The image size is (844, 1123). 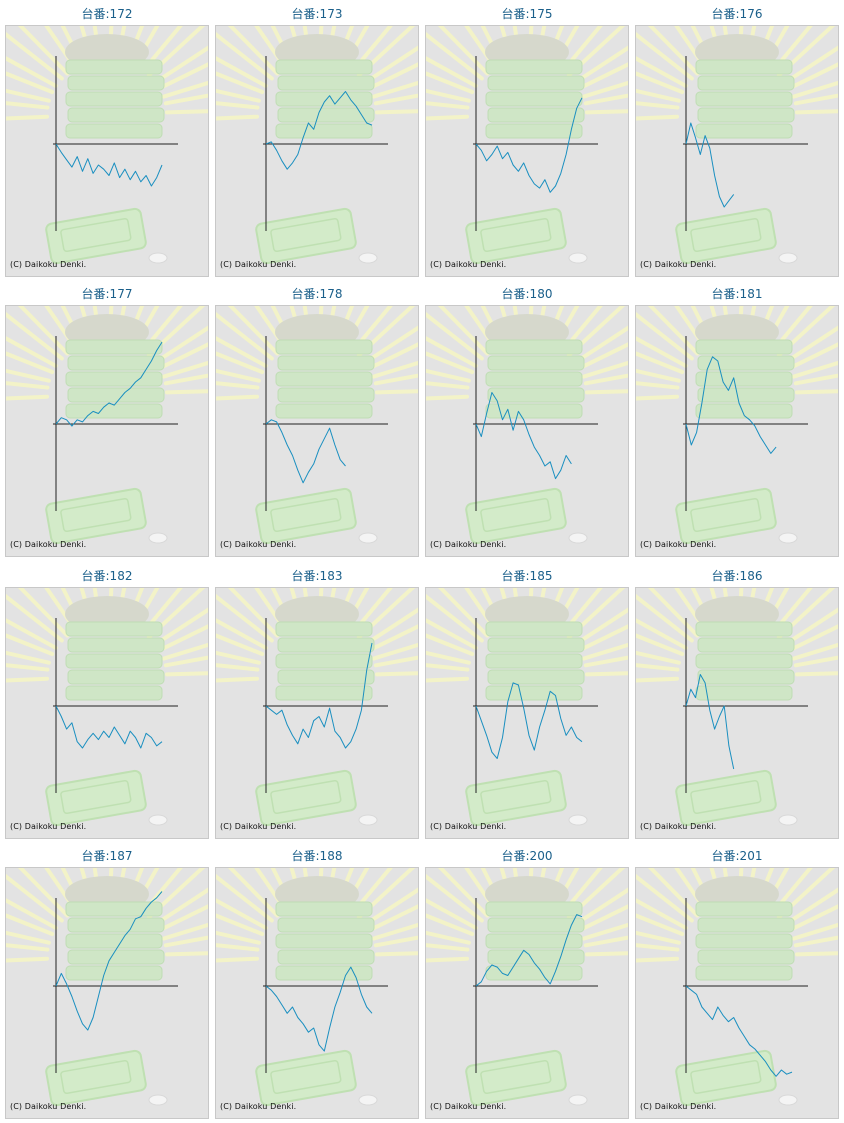 What do you see at coordinates (158, 820) in the screenshot?
I see `coin-shape` at bounding box center [158, 820].